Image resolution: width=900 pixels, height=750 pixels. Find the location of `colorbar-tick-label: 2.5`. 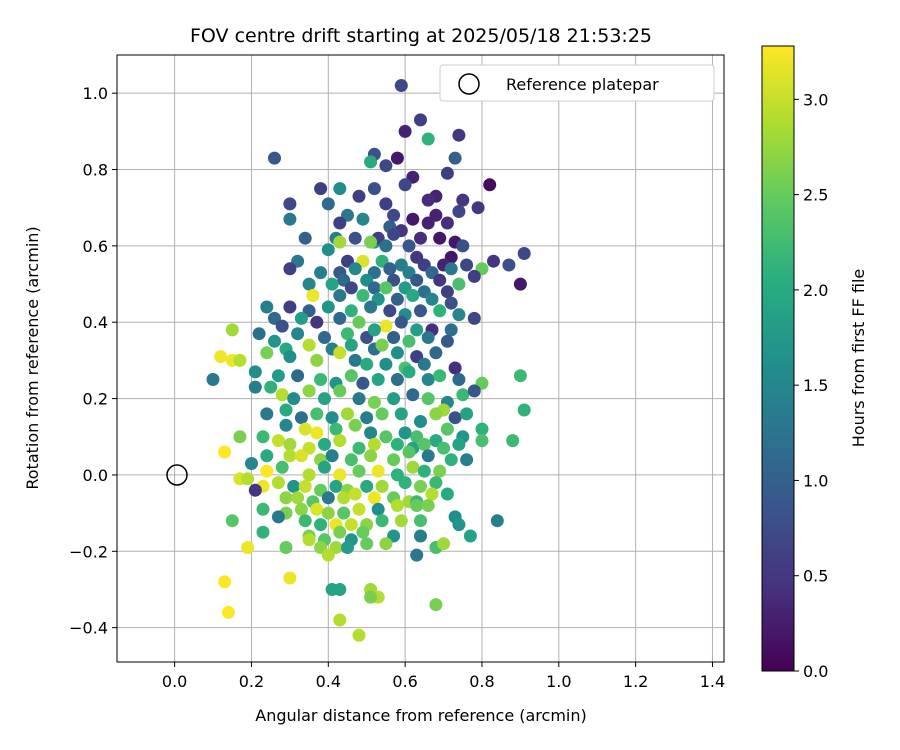

colorbar-tick-label: 2.5 is located at coordinates (815, 195).